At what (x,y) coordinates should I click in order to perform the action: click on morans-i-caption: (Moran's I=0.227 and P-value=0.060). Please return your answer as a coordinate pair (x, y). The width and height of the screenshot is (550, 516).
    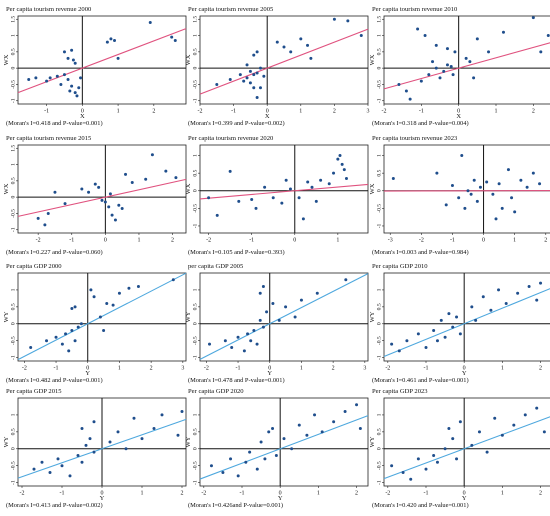
    Looking at the image, I should click on (54, 252).